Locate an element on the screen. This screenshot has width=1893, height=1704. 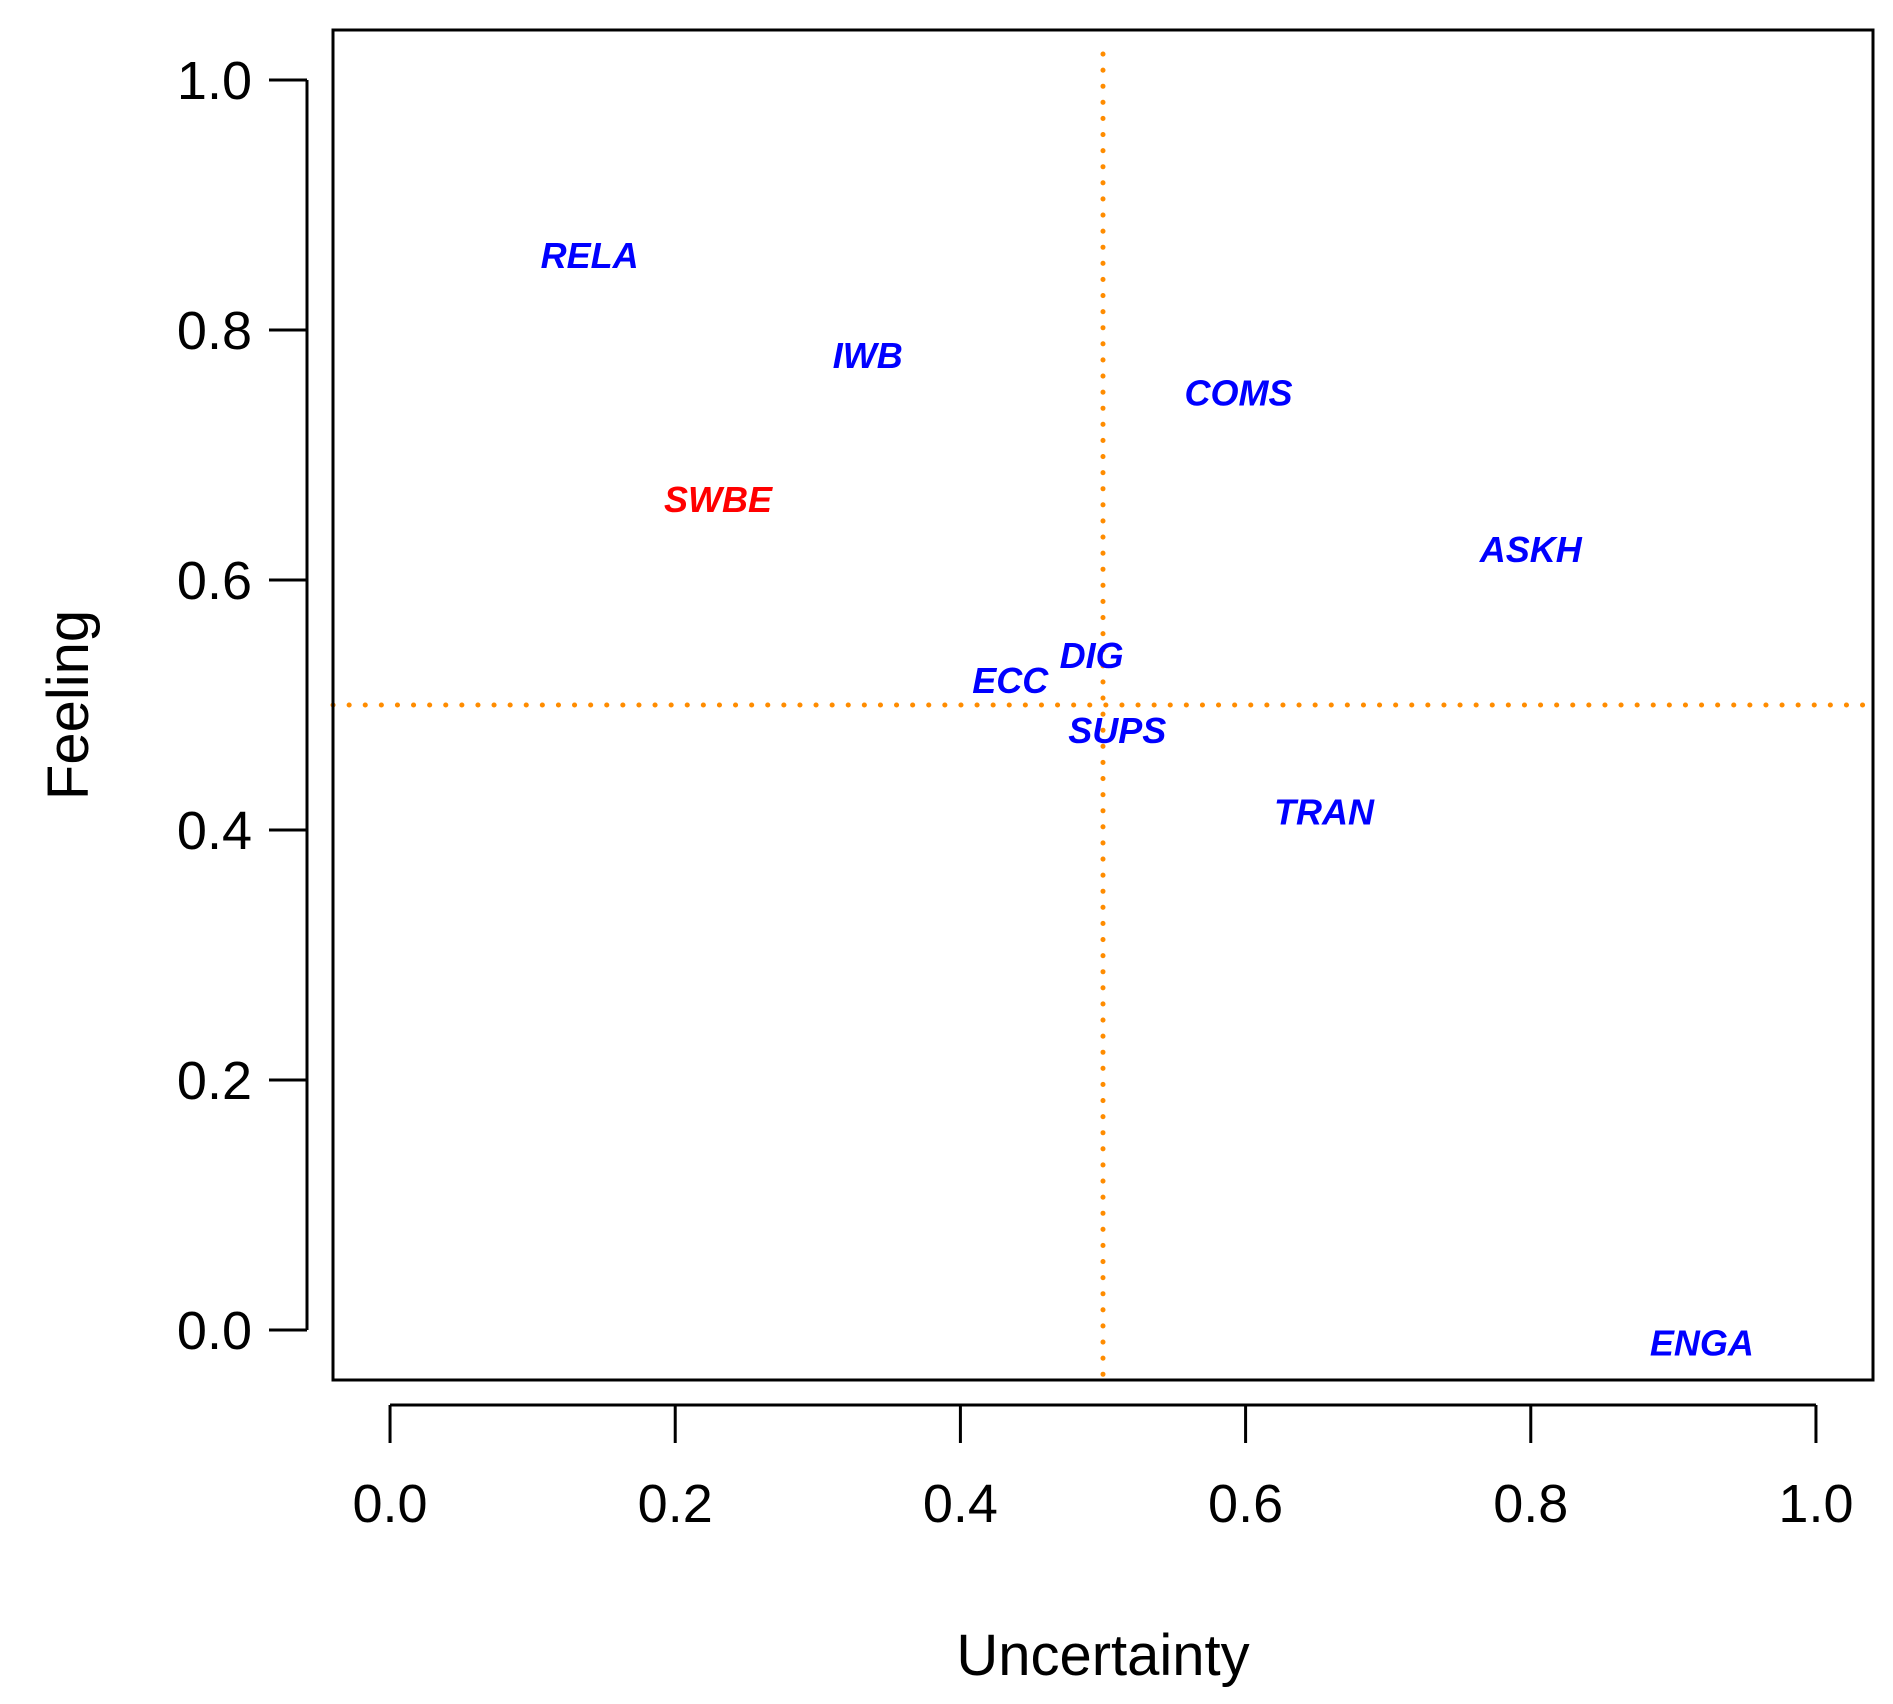
y-tick-label: 0.4 is located at coordinates (214, 831).